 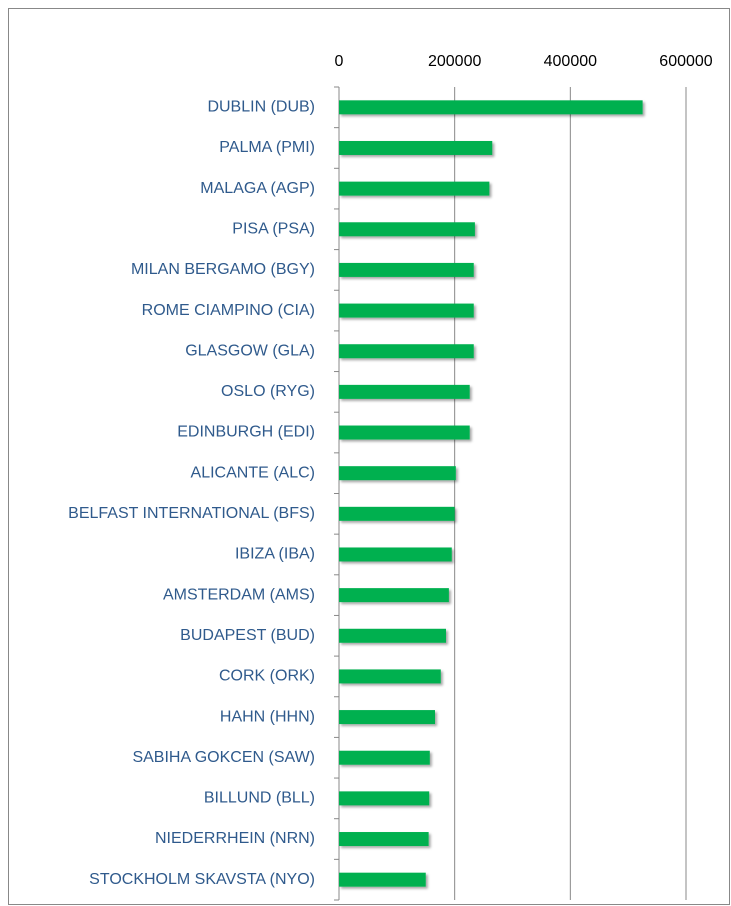 What do you see at coordinates (267, 676) in the screenshot?
I see `y-tick-label: CORK (ORK)` at bounding box center [267, 676].